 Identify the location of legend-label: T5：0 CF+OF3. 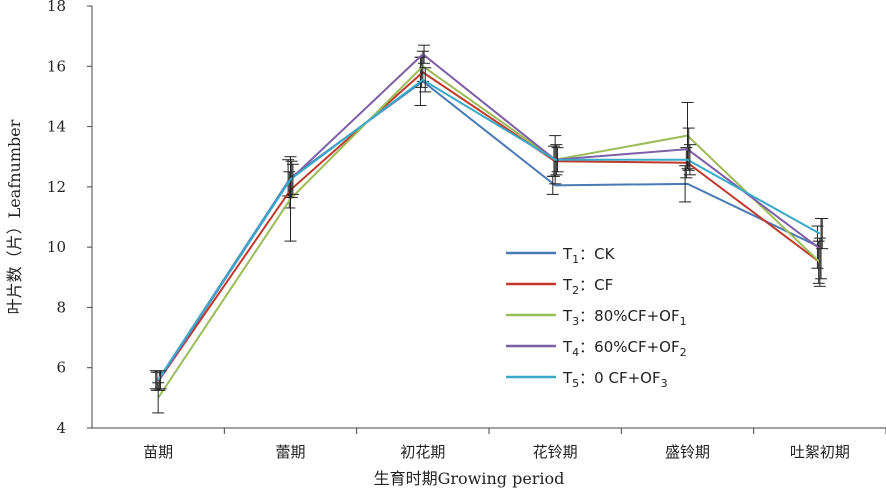
(615, 379).